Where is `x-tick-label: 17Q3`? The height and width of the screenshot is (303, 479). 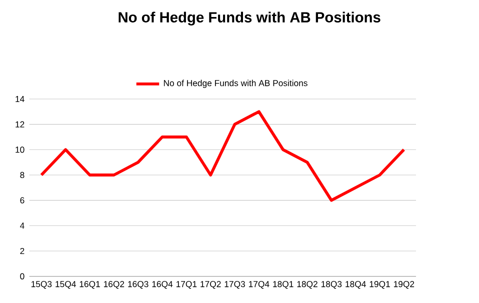
x-tick-label: 17Q3 is located at coordinates (234, 285).